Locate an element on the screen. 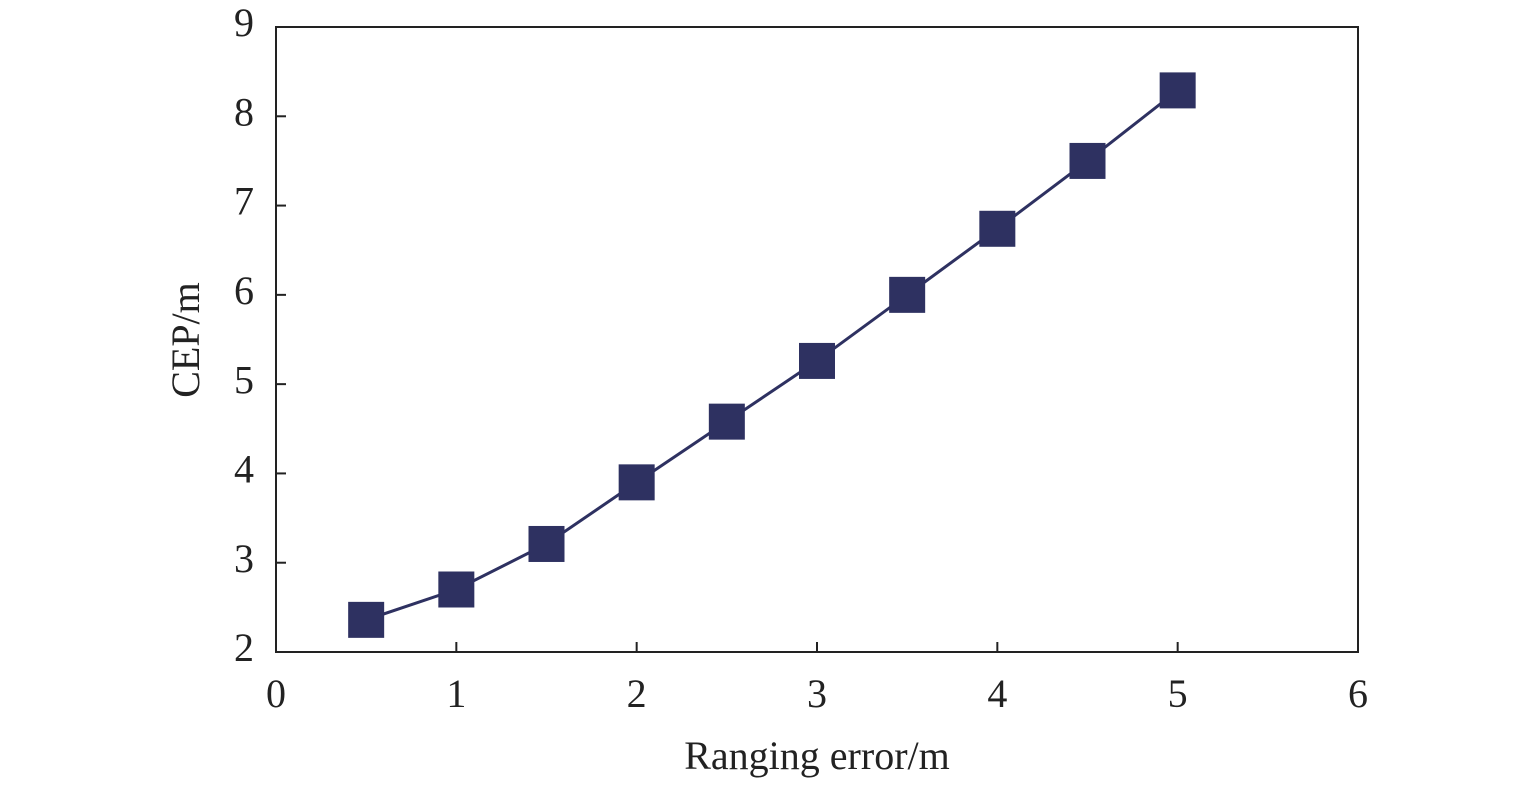  x-tick-label: 3 is located at coordinates (817, 693).